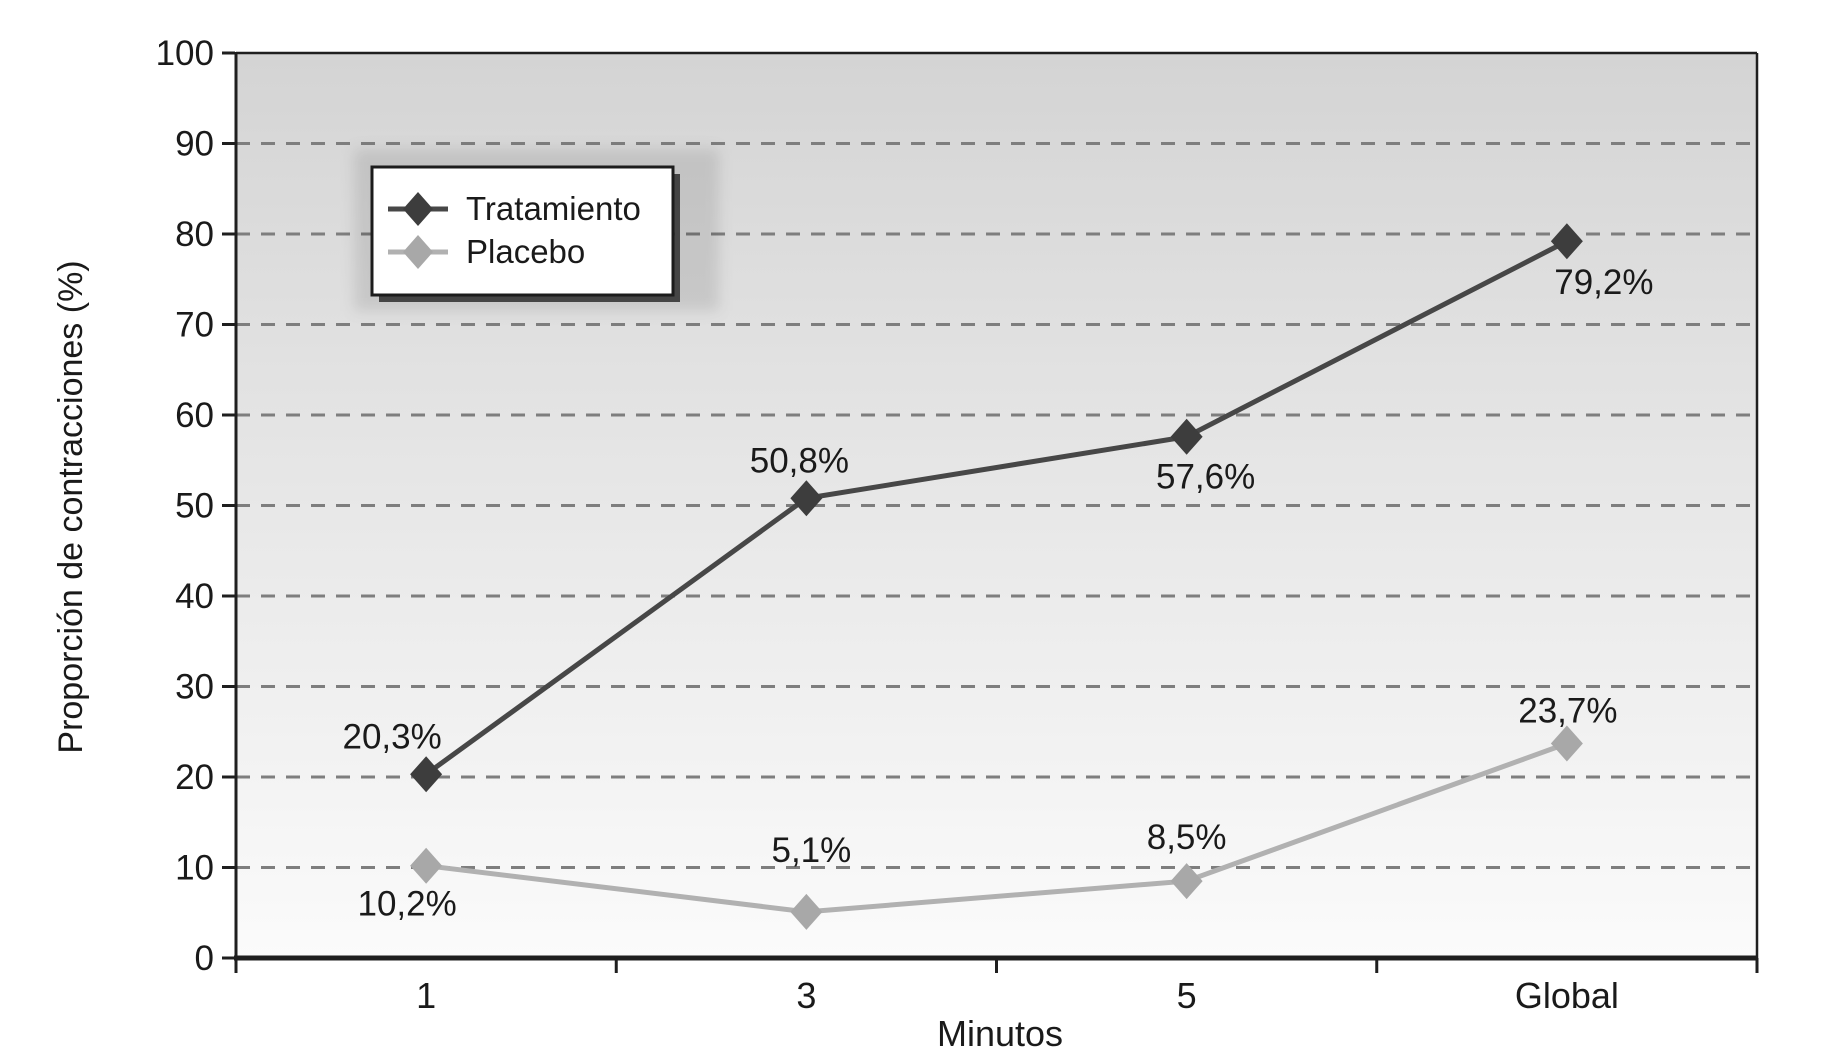 The height and width of the screenshot is (1062, 1841). What do you see at coordinates (204, 958) in the screenshot?
I see `y-tick-label: 0` at bounding box center [204, 958].